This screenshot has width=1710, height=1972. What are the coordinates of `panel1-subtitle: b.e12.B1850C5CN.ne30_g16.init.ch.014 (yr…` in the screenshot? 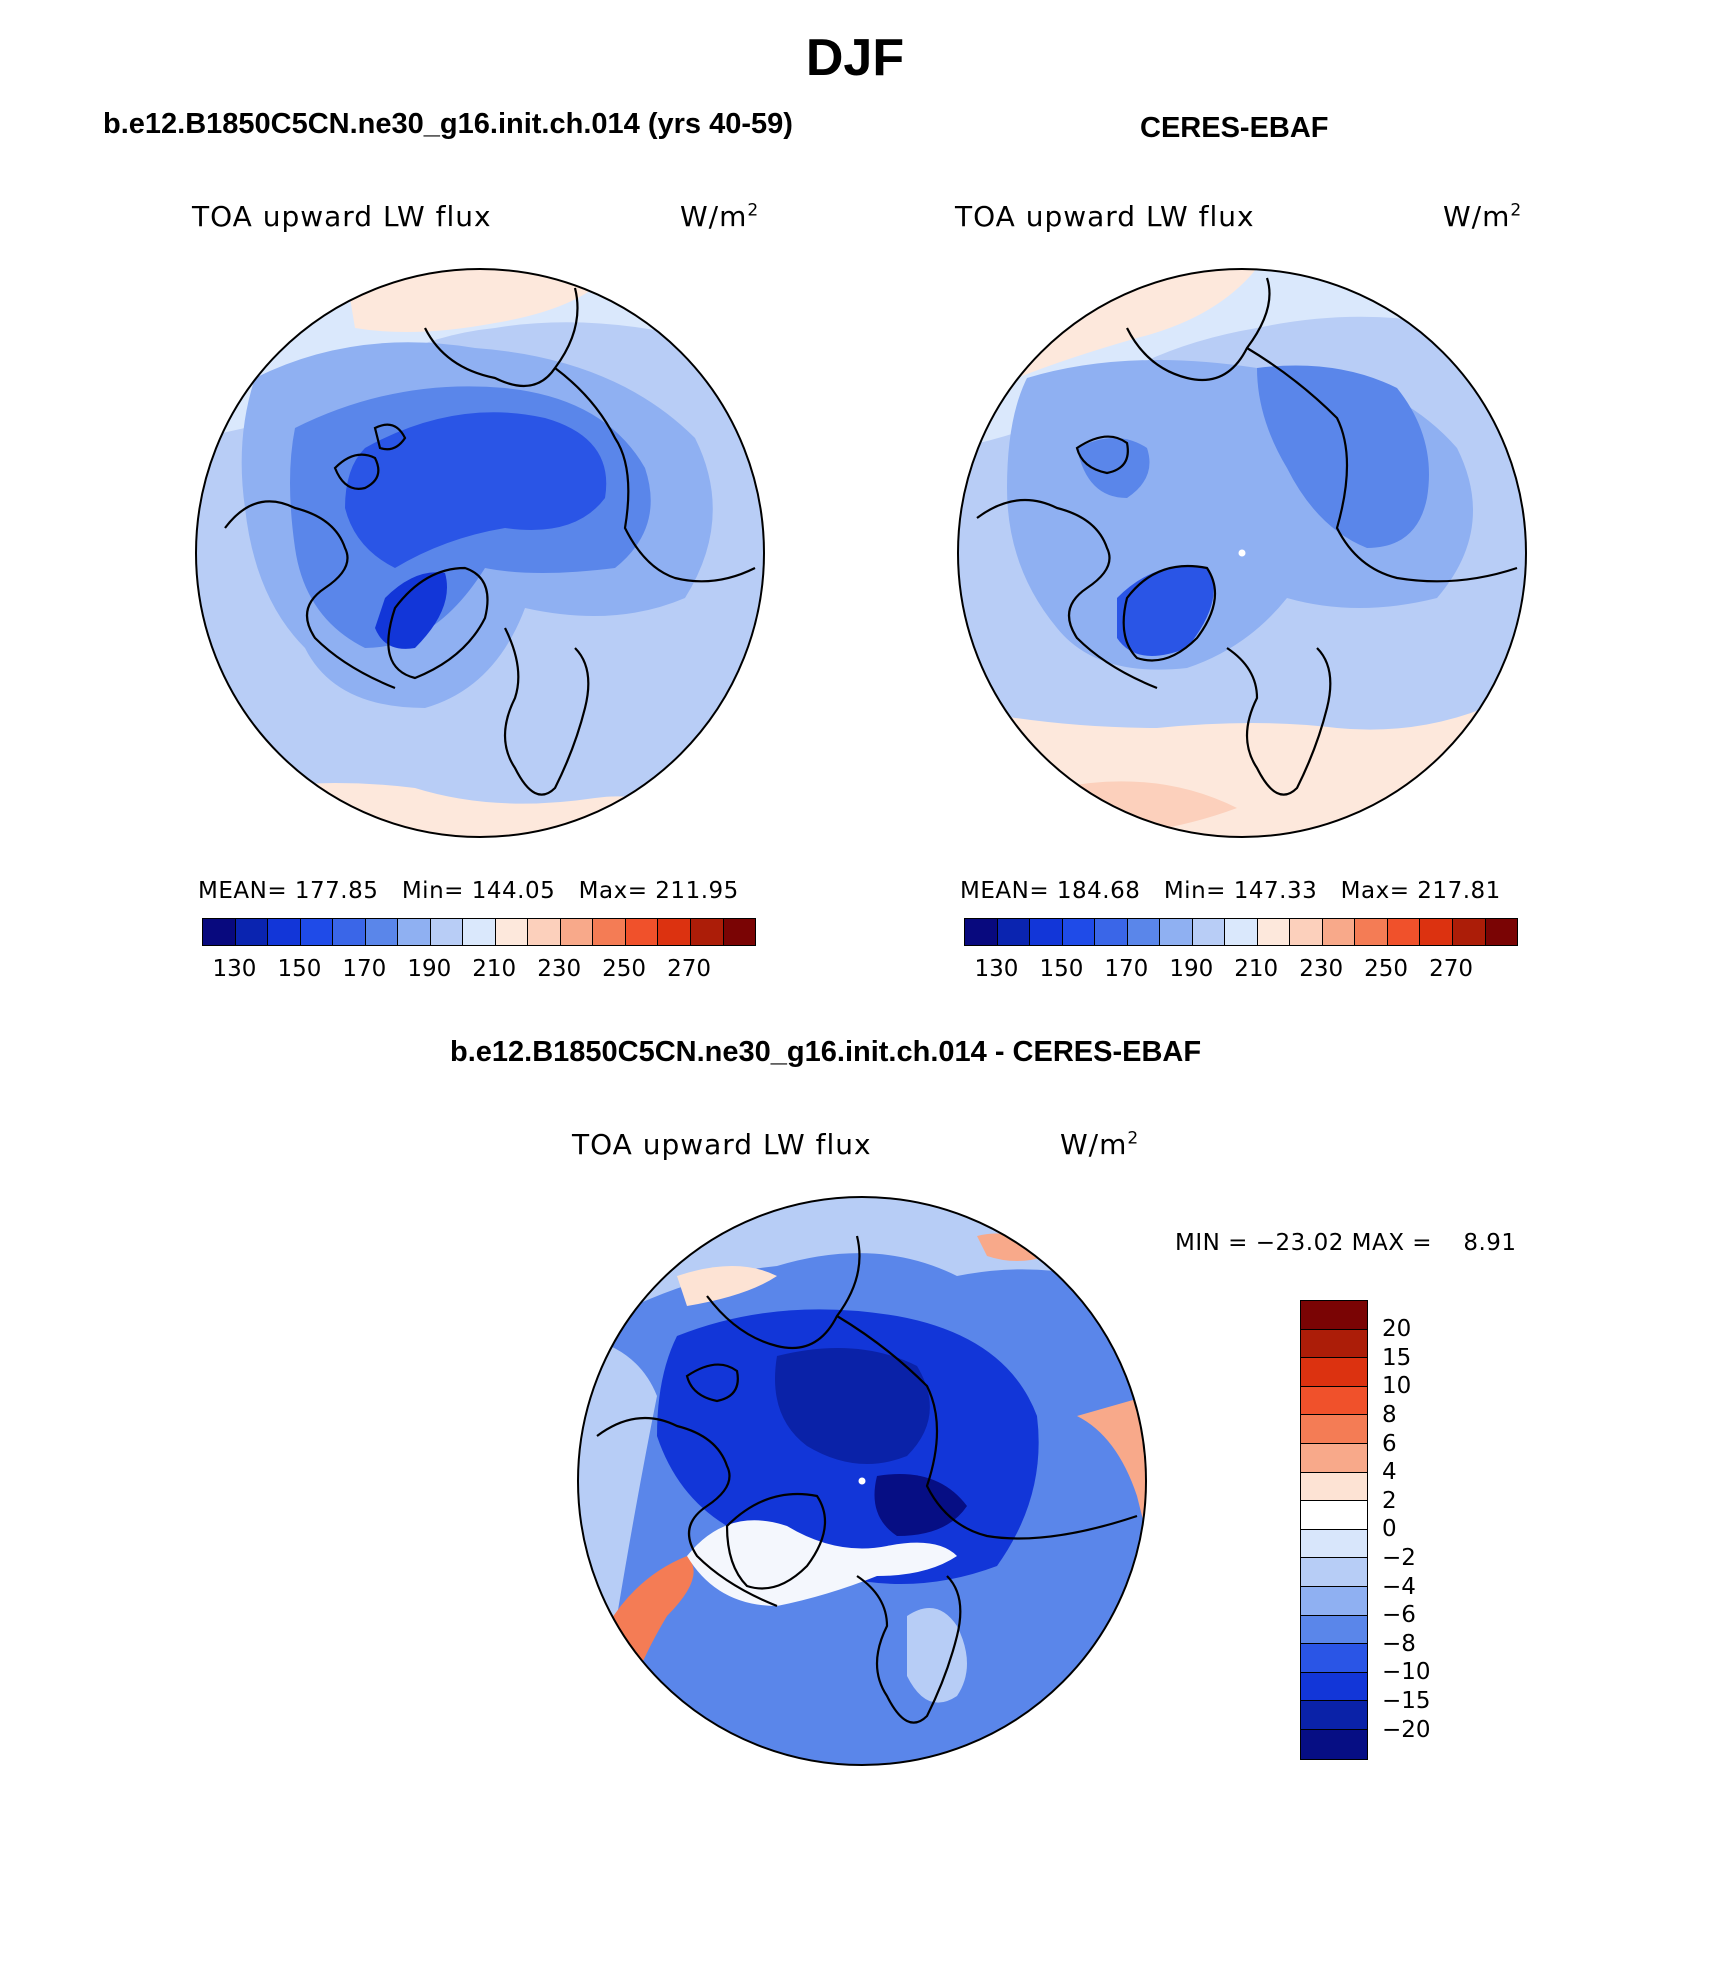 It's located at (448, 124).